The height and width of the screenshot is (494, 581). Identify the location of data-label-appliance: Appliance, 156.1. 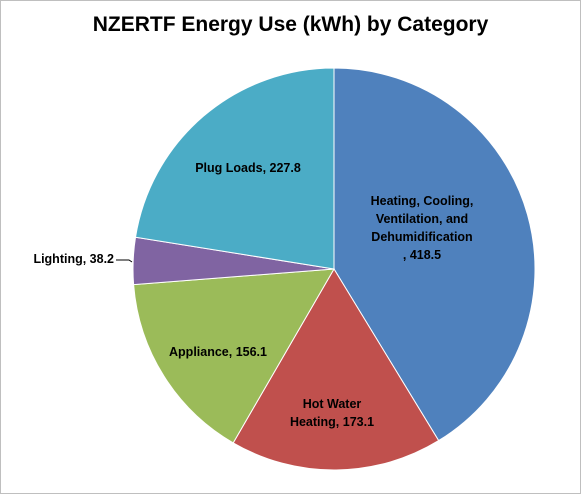
(218, 352).